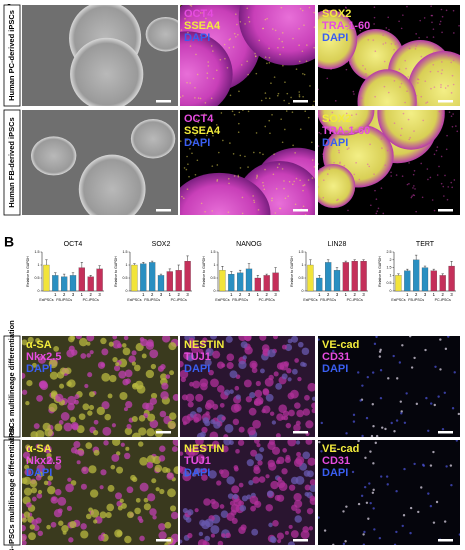  I want to click on x-tick-label: 3, so click(187, 294).